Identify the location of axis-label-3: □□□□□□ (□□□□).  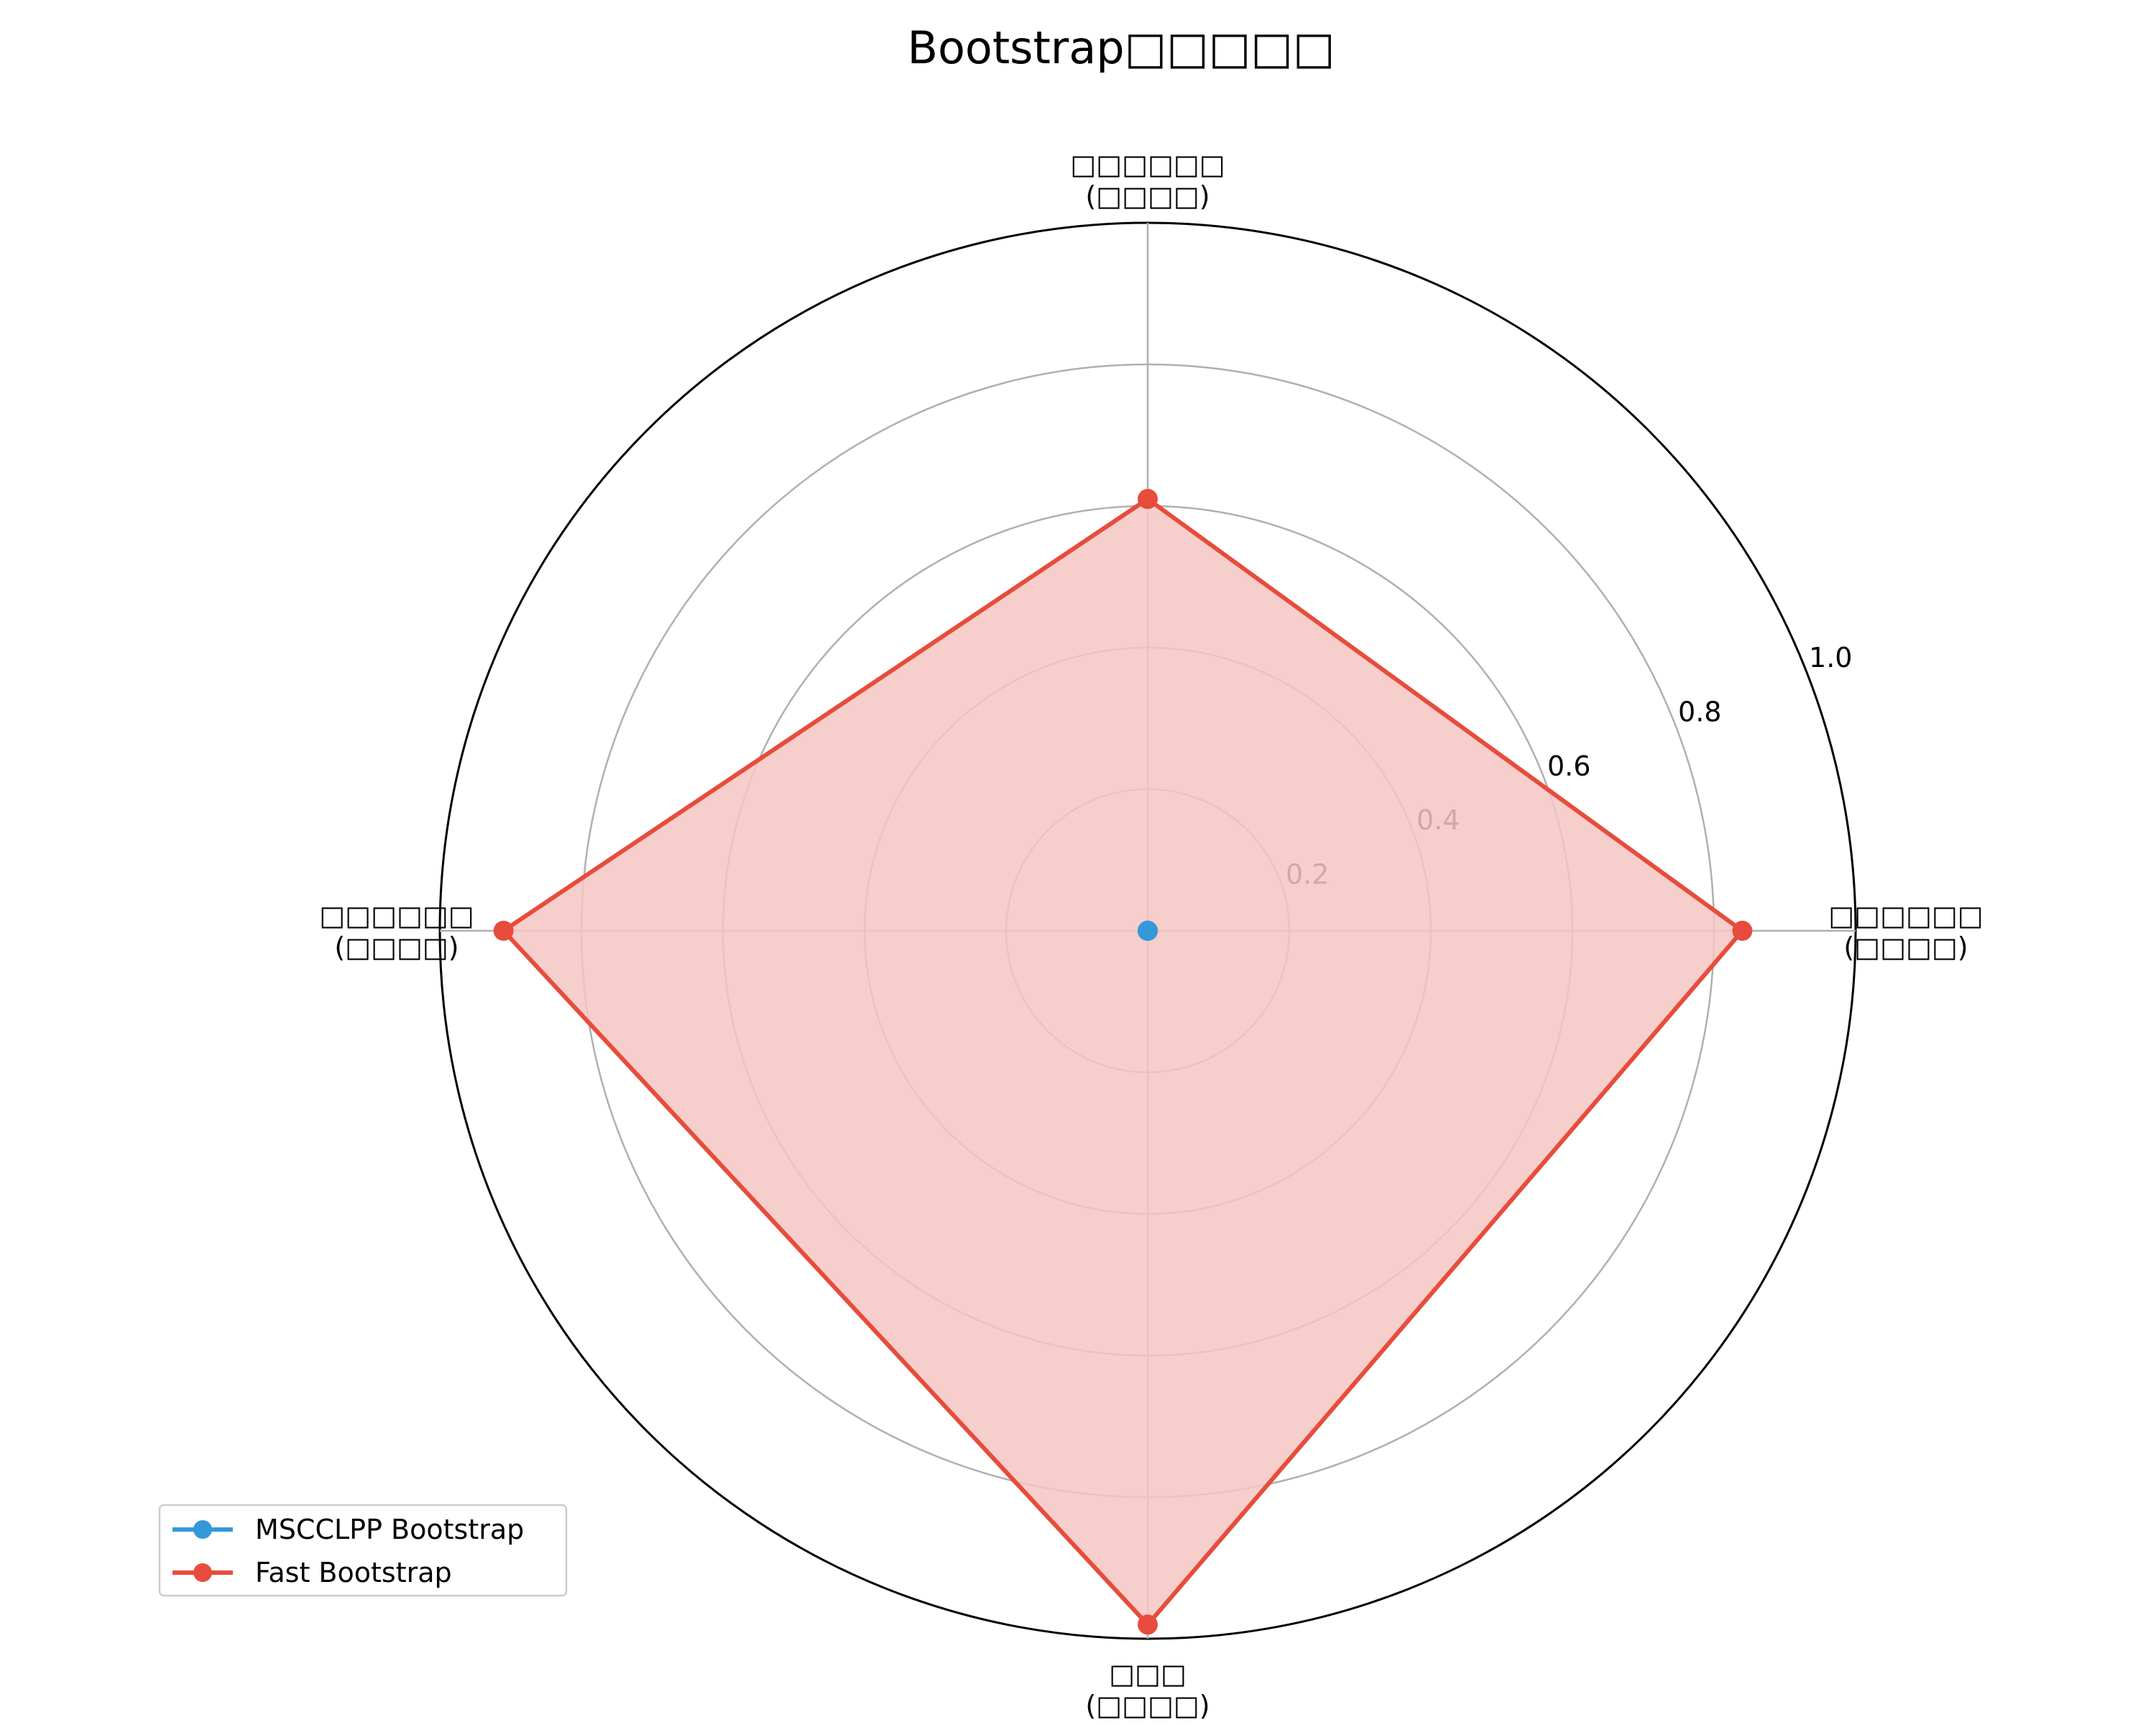
(397, 931).